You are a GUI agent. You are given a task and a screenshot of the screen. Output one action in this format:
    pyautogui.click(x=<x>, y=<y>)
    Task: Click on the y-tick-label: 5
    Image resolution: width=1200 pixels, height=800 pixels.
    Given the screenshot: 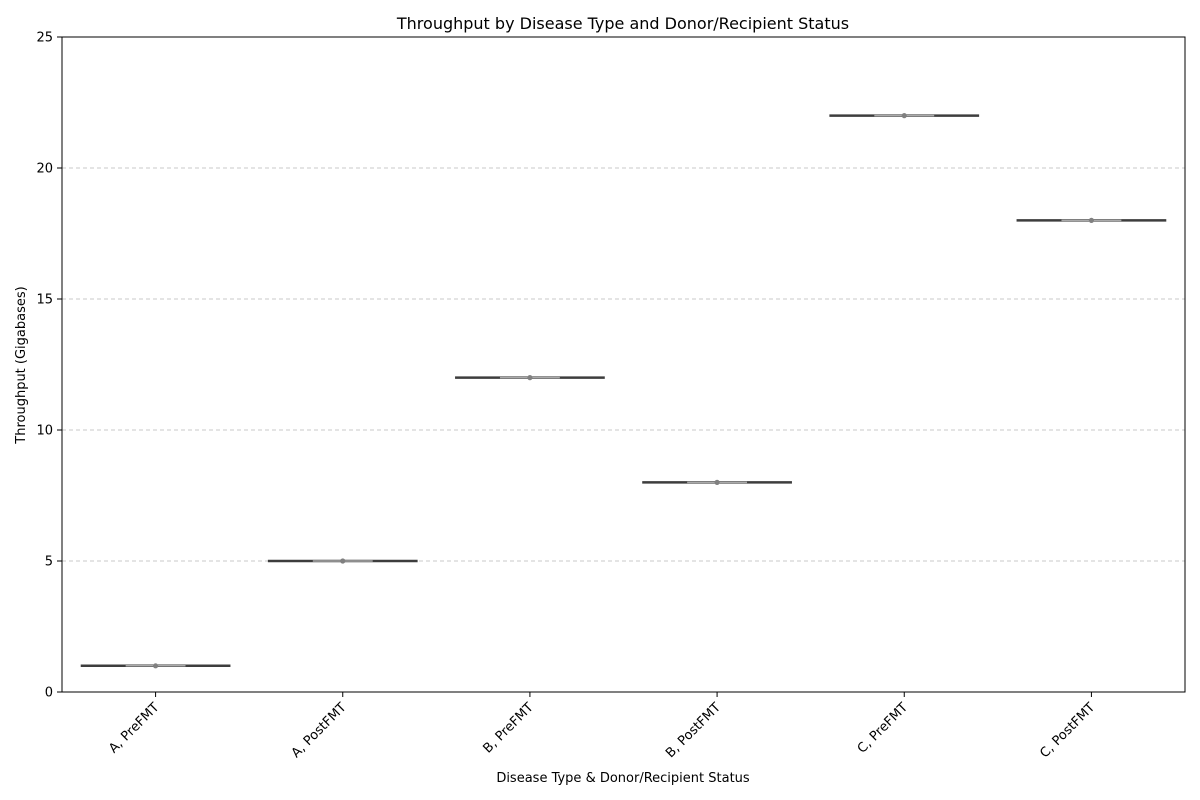 What is the action you would take?
    pyautogui.click(x=49, y=562)
    